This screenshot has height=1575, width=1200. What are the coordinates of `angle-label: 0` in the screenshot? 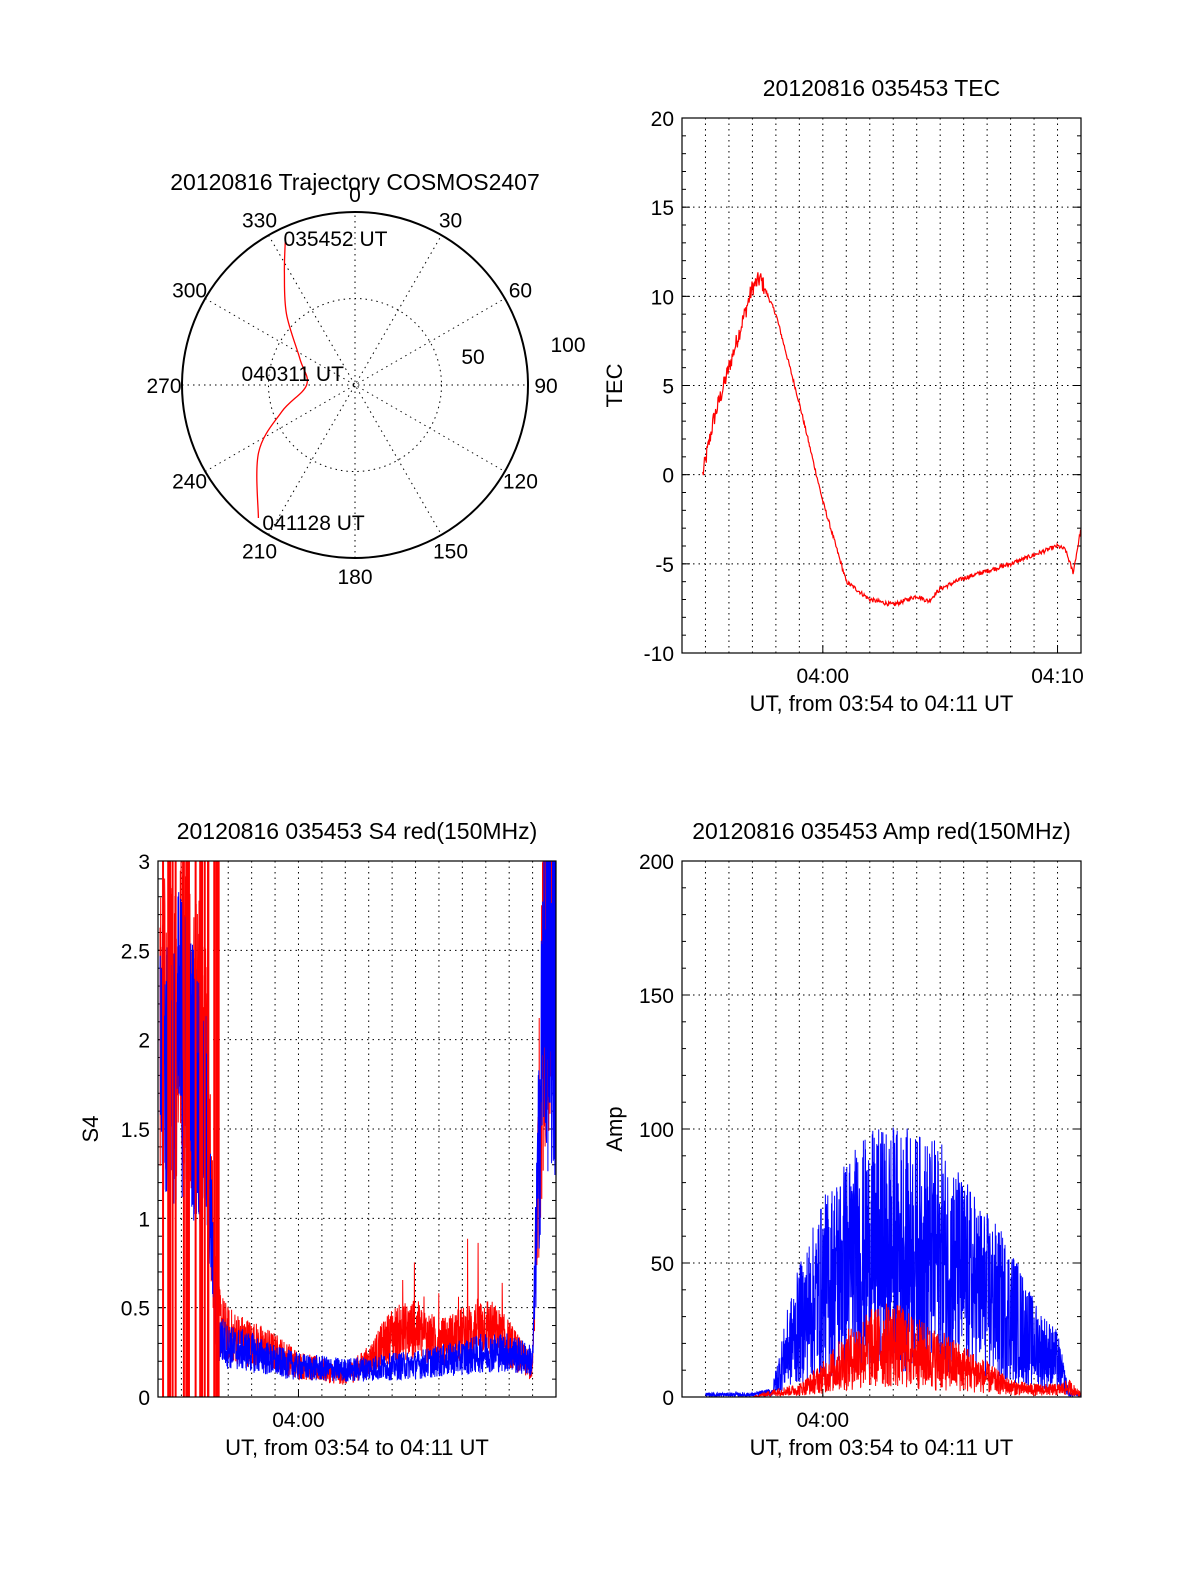 It's located at (355, 195).